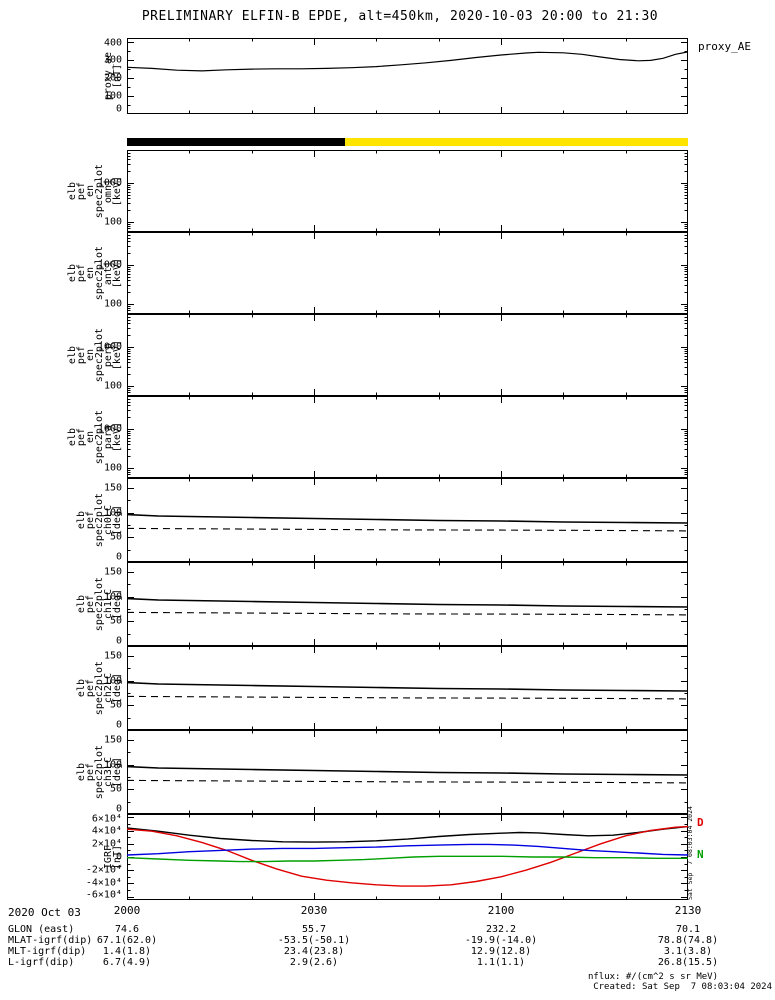 This screenshot has width=775, height=1000. What do you see at coordinates (652, 977) in the screenshot?
I see `nflux-units-note: nflux: #/(cm^2 s sr MeV)` at bounding box center [652, 977].